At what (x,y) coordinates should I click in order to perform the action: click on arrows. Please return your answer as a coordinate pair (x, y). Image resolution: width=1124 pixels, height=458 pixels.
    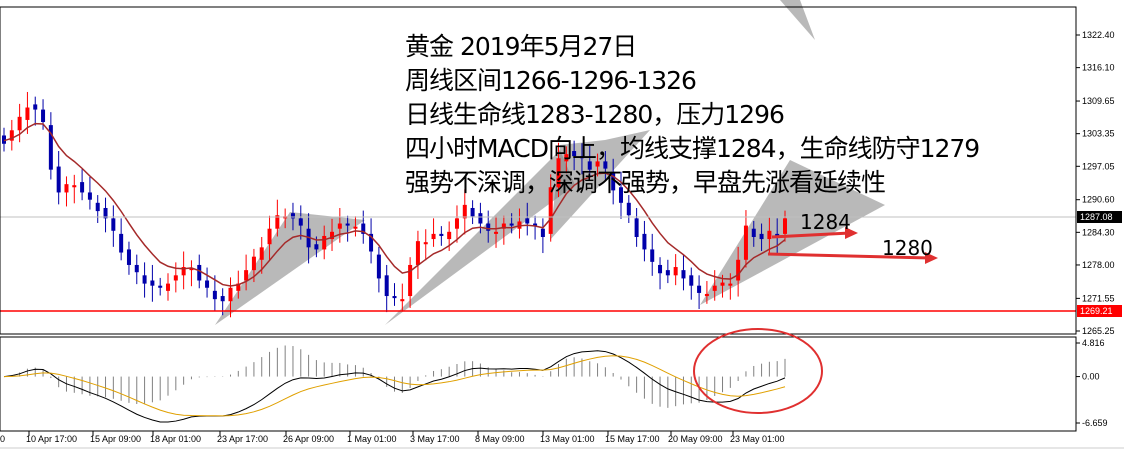
    Looking at the image, I should click on (852, 245).